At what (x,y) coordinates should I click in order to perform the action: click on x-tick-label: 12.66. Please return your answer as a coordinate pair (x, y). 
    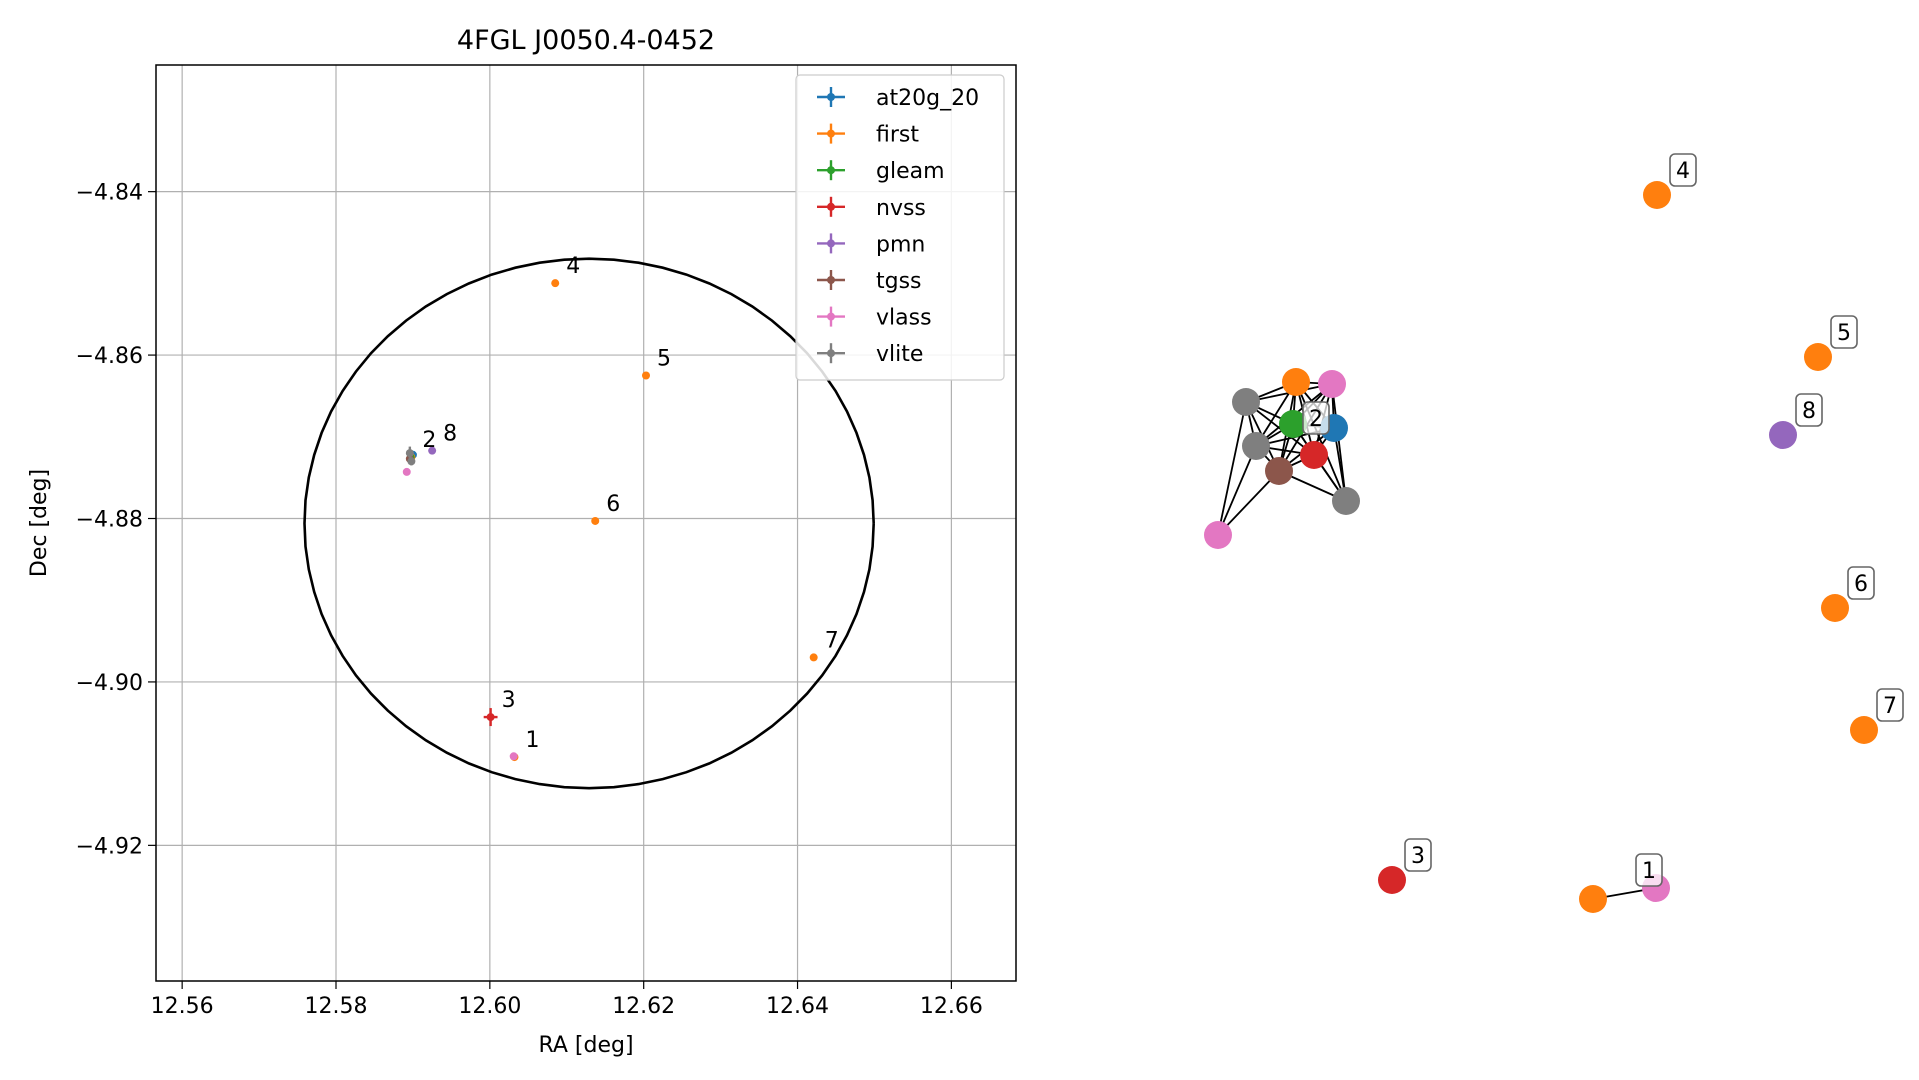
    Looking at the image, I should click on (951, 1006).